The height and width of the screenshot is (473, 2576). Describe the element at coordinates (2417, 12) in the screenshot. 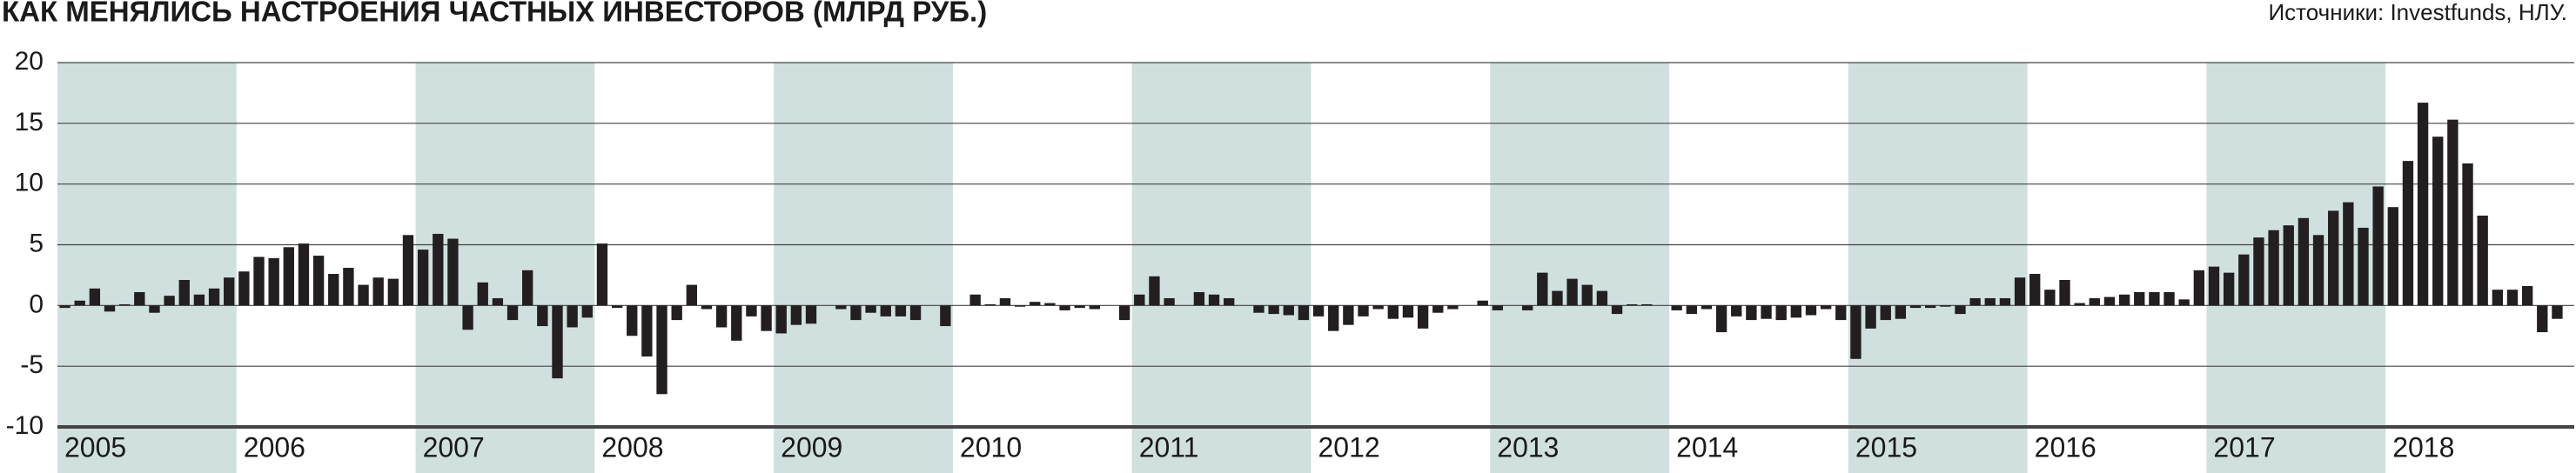

I see `source-note: Источники: Investfunds, НЛУ.` at that location.